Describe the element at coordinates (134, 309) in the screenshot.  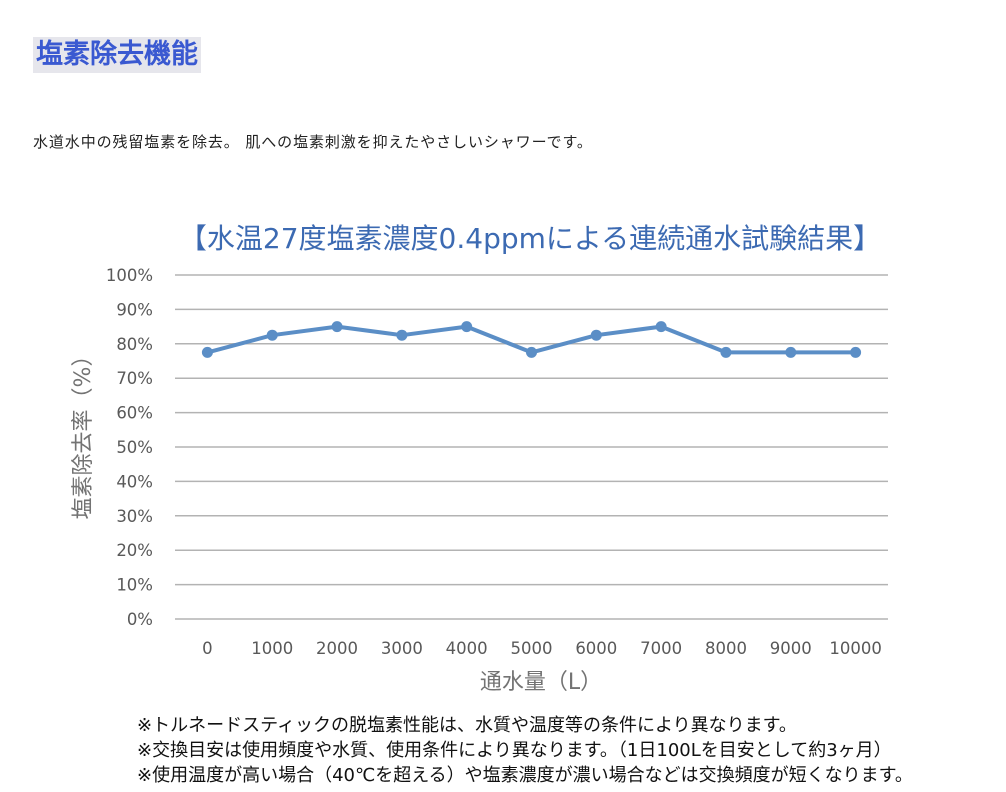
I see `y-tick-label: 90%` at that location.